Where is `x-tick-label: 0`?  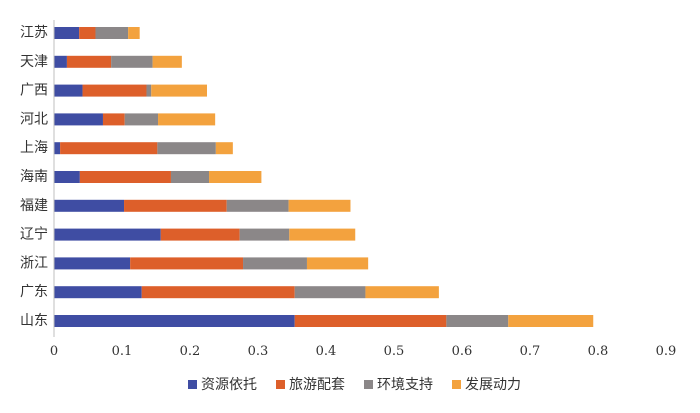 x-tick-label: 0 is located at coordinates (54, 351).